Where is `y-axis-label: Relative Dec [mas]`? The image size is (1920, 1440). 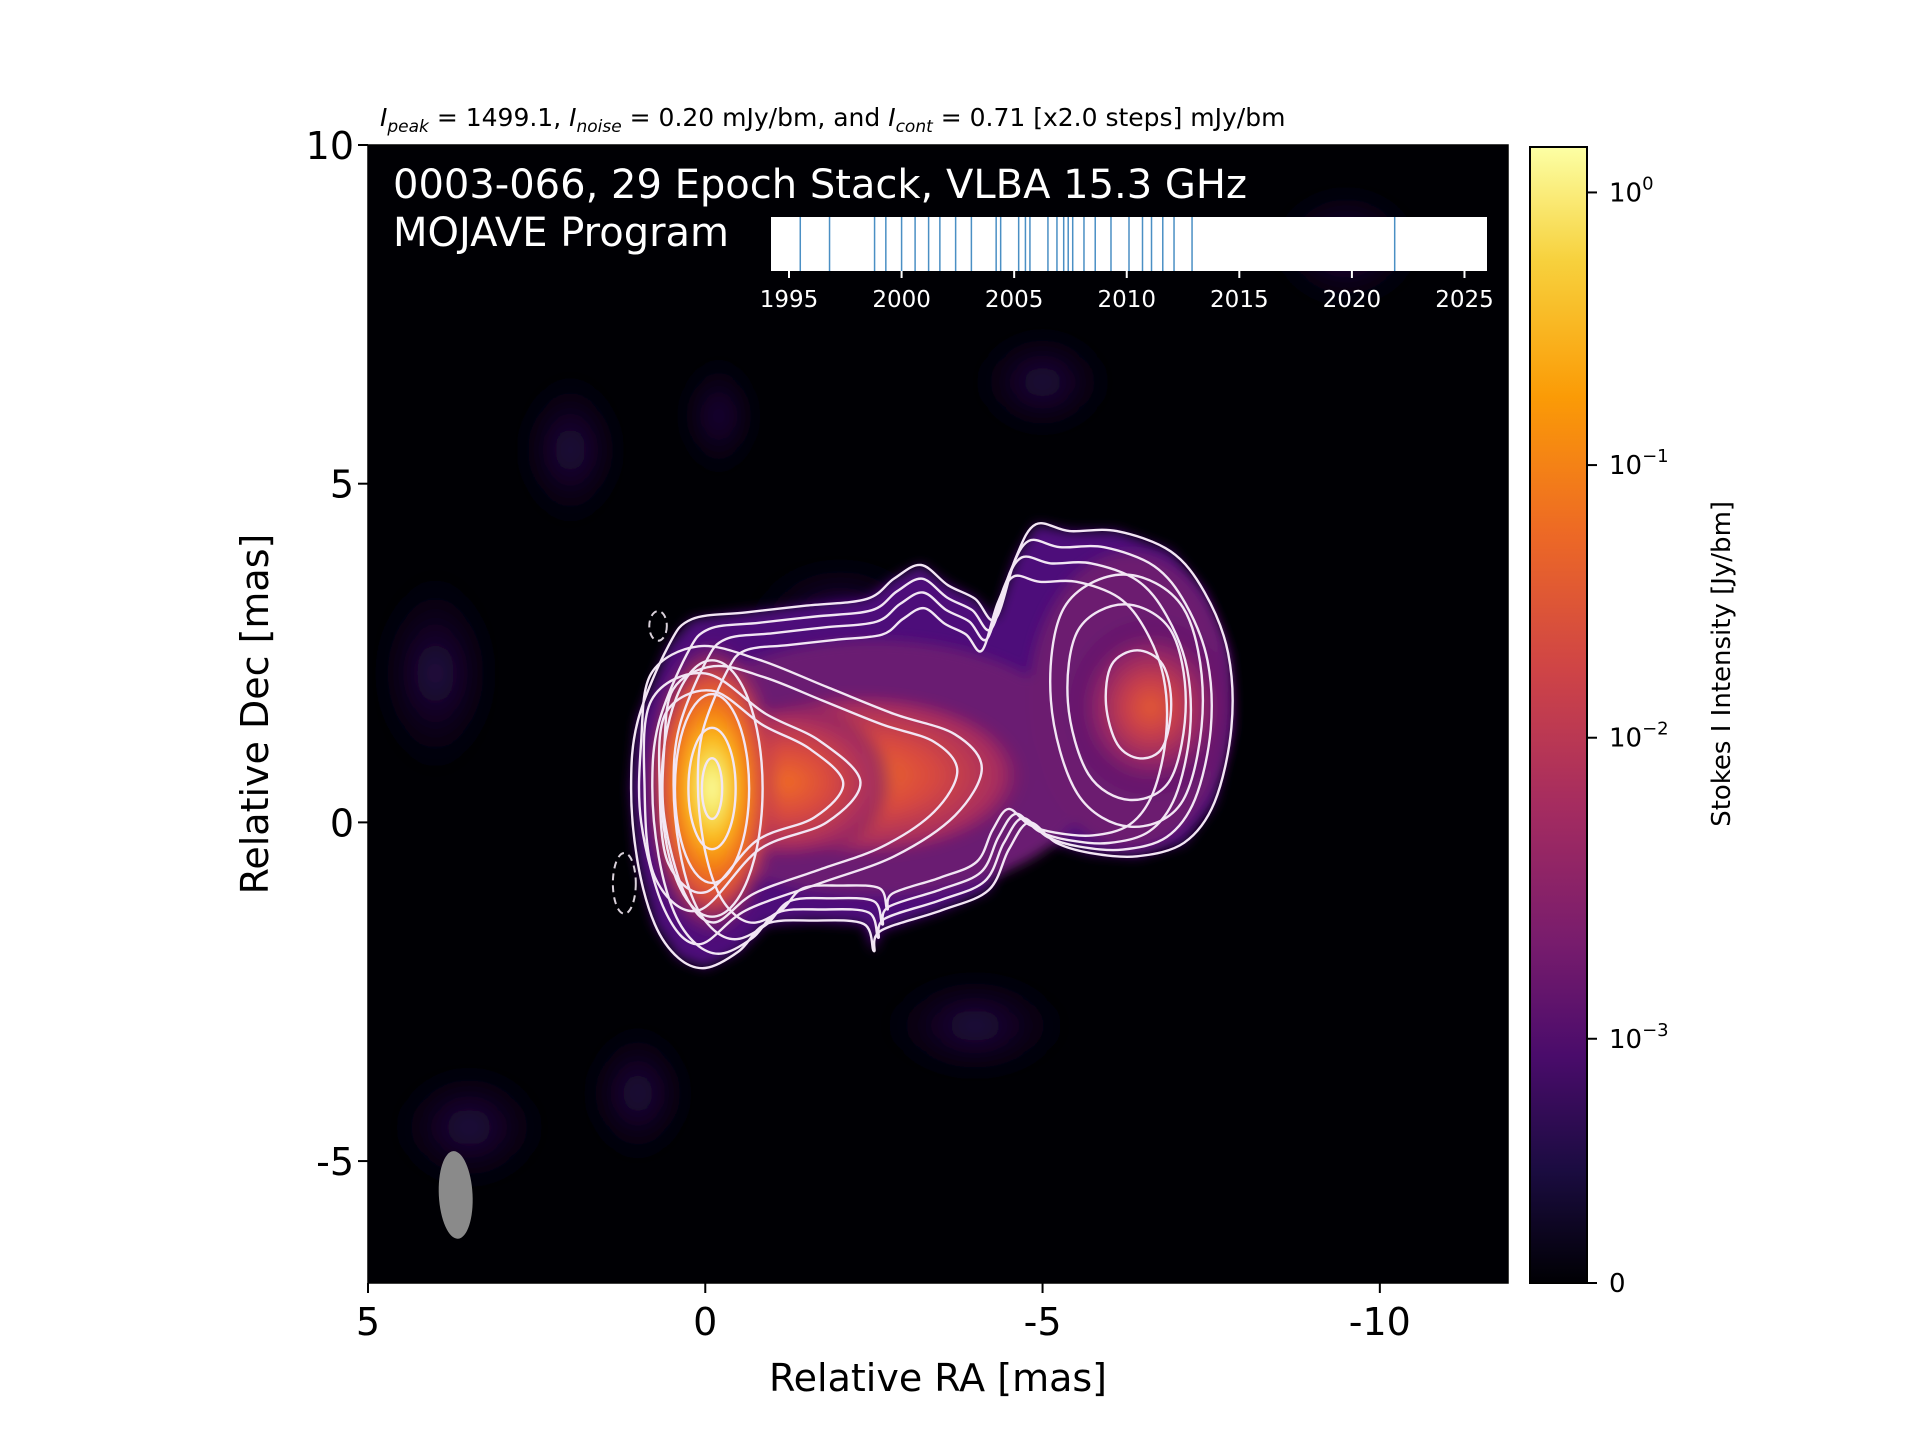
y-axis-label: Relative Dec [mas] is located at coordinates (255, 714).